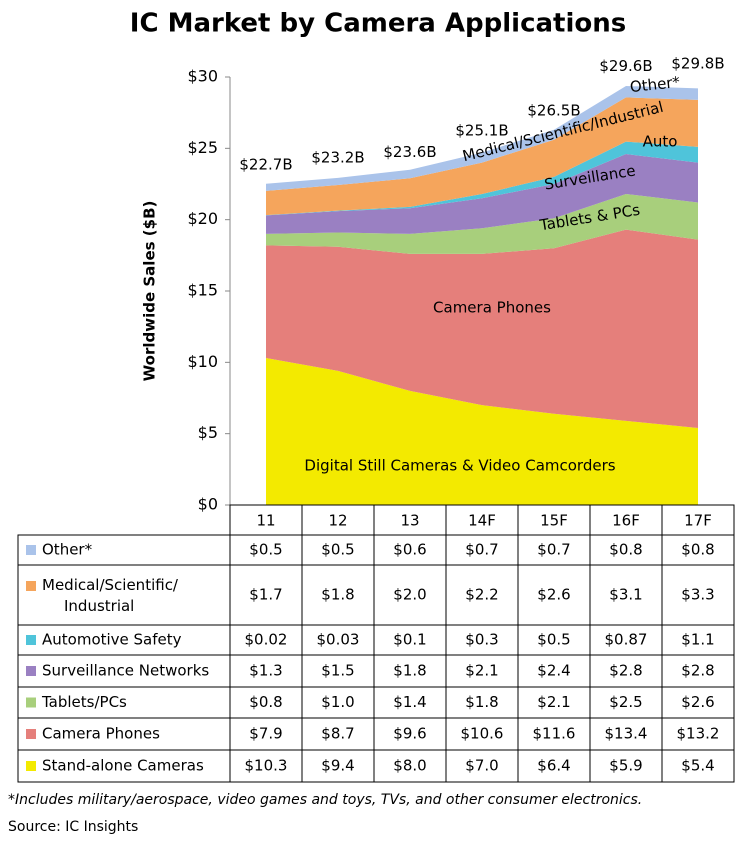  Describe the element at coordinates (337, 521) in the screenshot. I see `x-tick-label: 12` at that location.